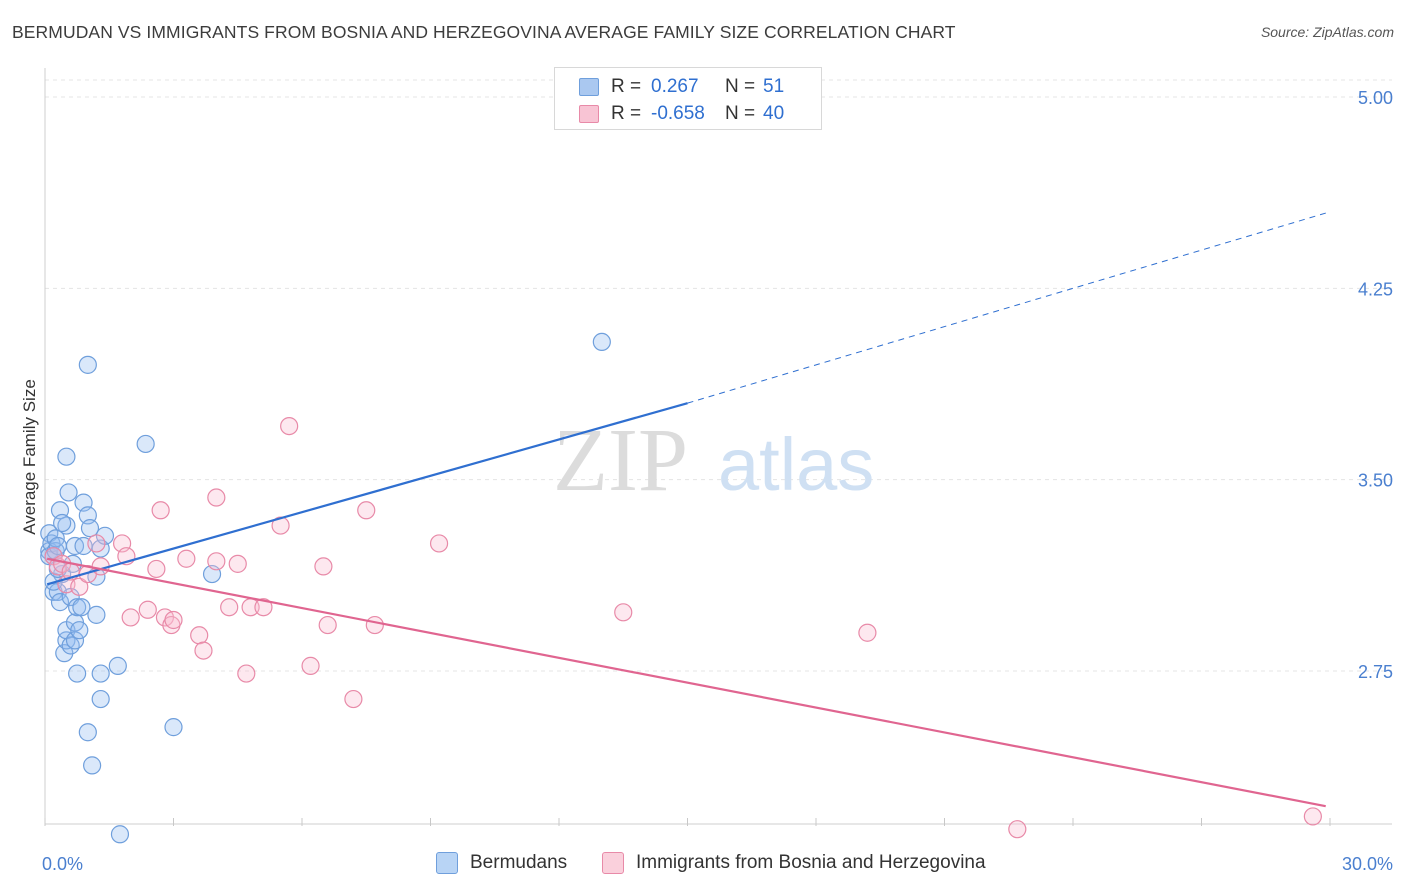  Describe the element at coordinates (29, 457) in the screenshot. I see `y-axis-title: Average Family Size` at that location.